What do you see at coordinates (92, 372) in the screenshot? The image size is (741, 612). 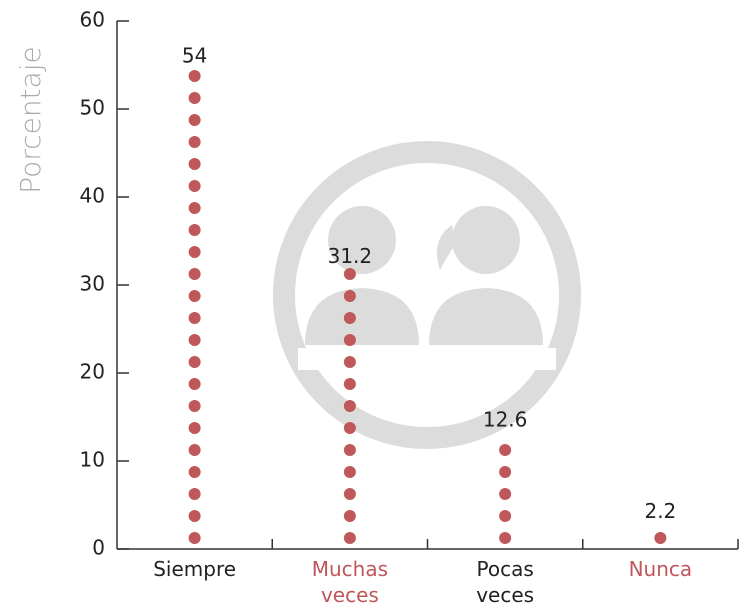 I see `y-tick-label: 20` at bounding box center [92, 372].